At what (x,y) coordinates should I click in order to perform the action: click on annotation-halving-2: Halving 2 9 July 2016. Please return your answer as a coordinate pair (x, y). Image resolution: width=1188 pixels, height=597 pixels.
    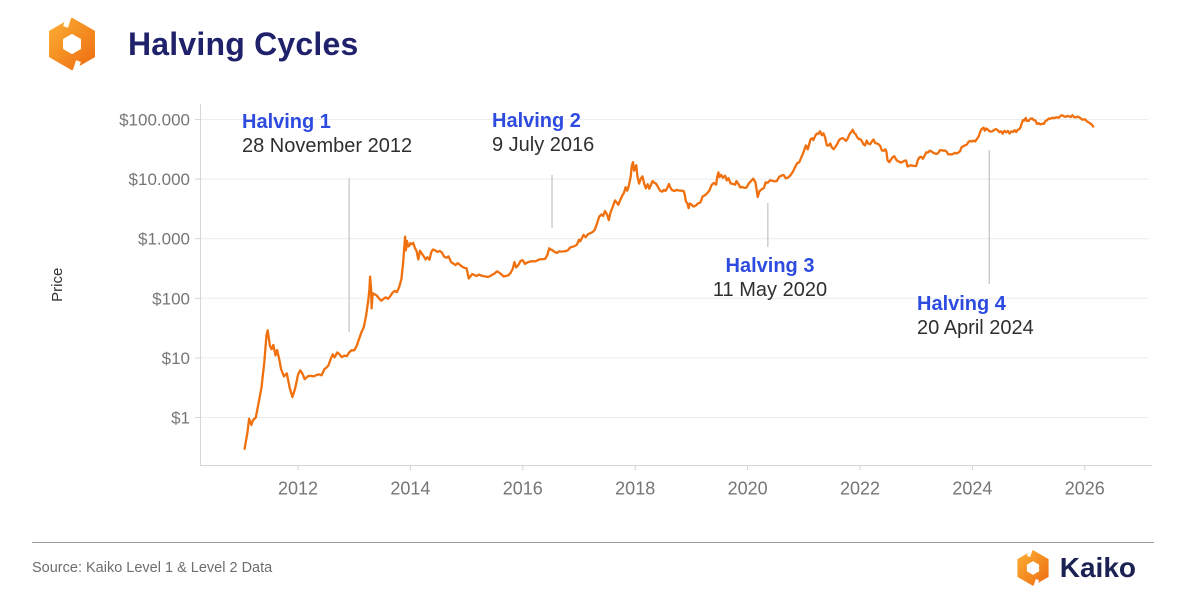
    Looking at the image, I should click on (543, 133).